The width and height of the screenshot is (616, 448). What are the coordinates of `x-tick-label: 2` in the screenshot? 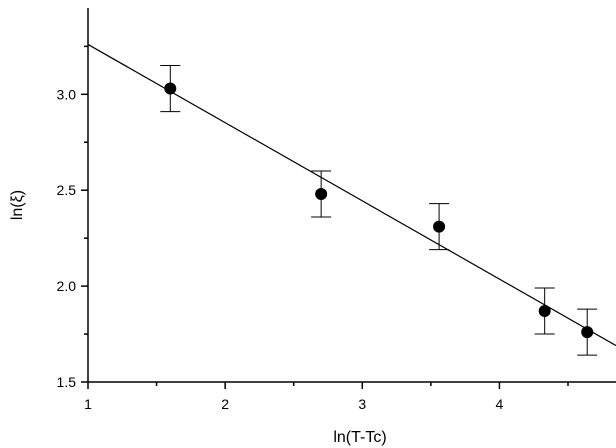 It's located at (225, 404).